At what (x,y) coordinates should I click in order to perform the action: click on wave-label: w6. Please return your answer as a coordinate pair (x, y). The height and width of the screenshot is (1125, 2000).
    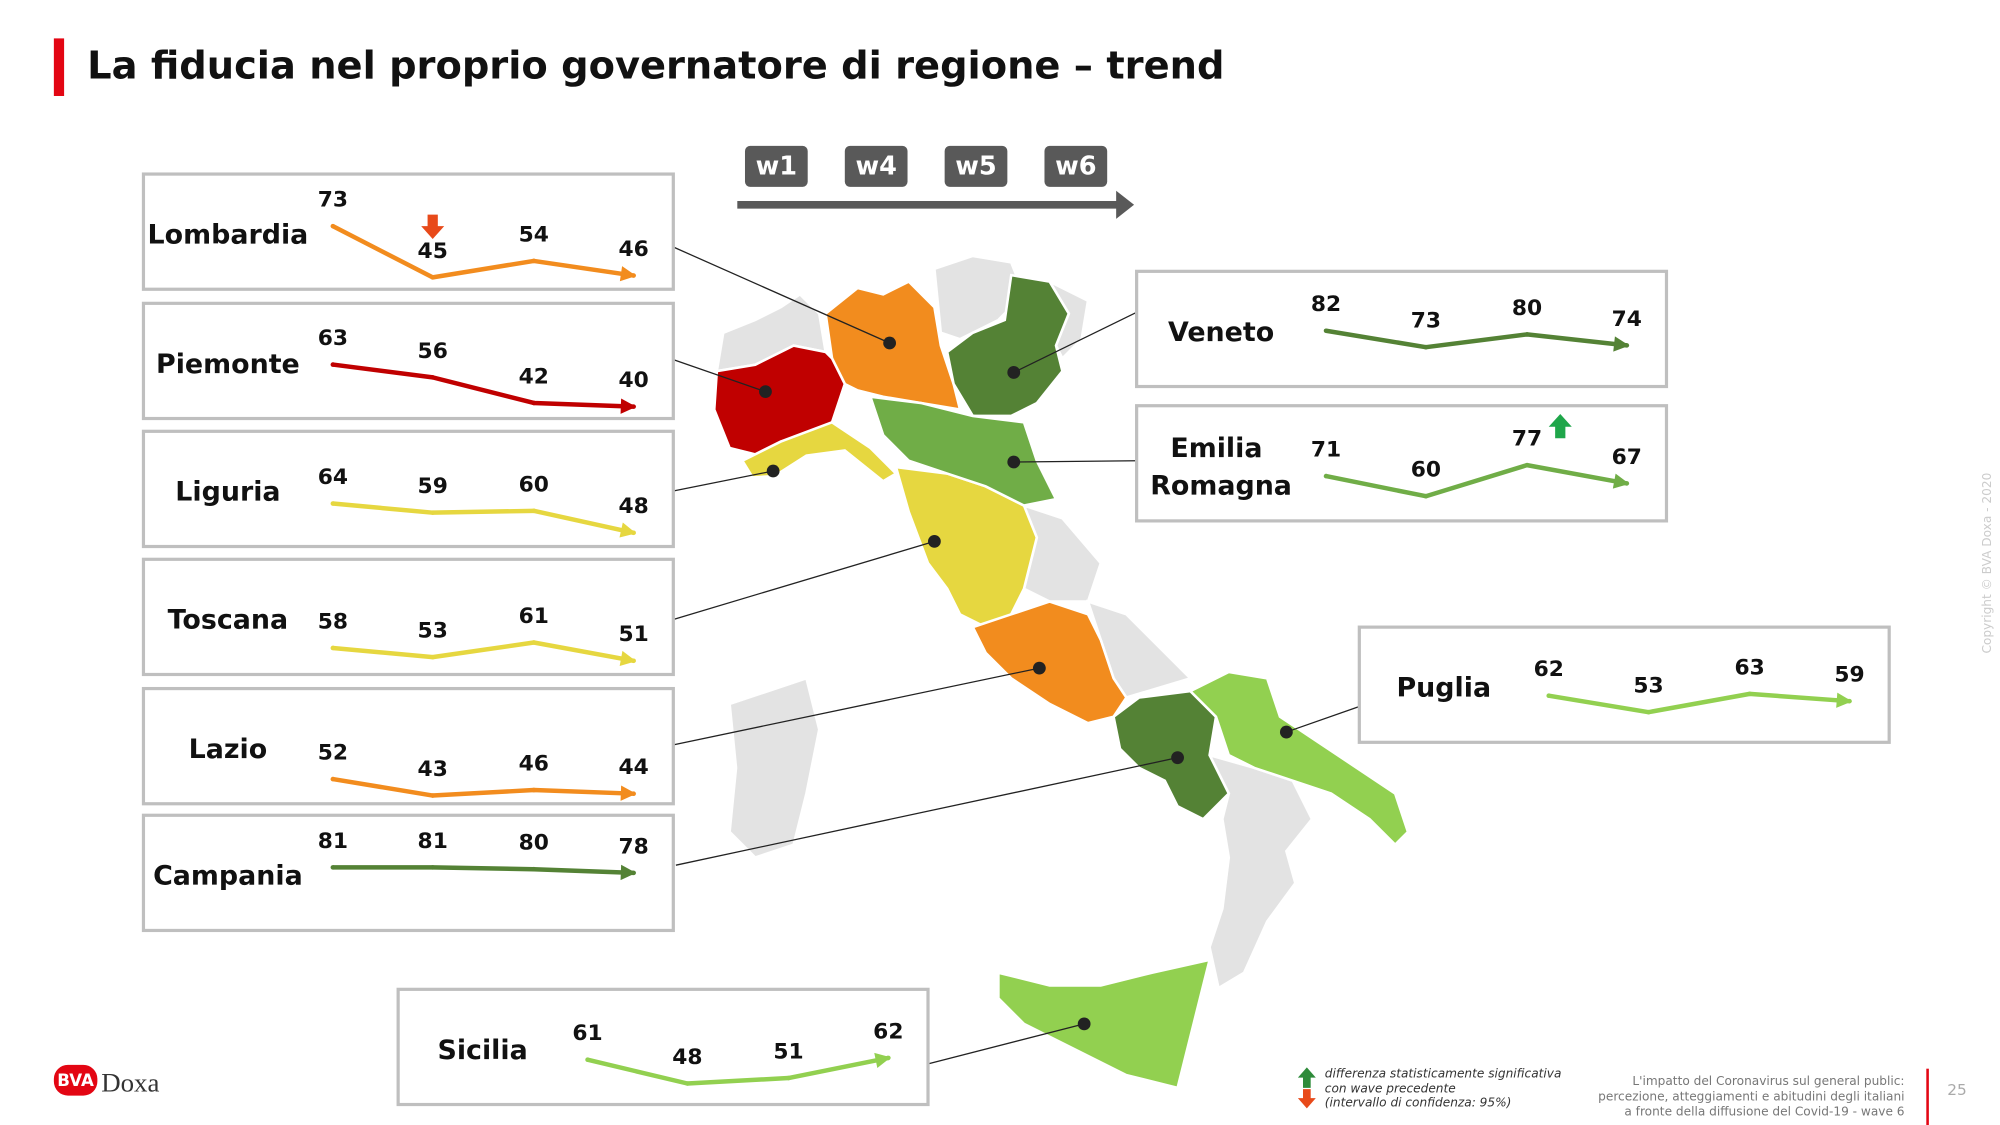
    Looking at the image, I should click on (1075, 167).